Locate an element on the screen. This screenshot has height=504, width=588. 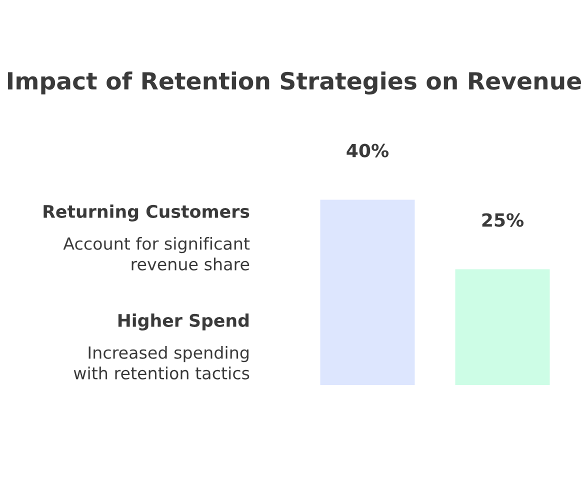
text: Higher Spend is located at coordinates (183, 322).